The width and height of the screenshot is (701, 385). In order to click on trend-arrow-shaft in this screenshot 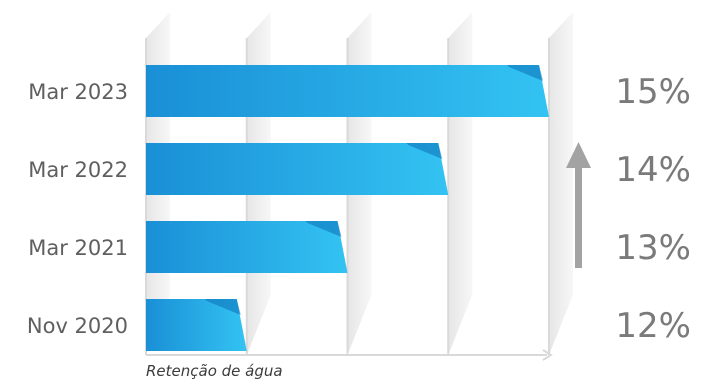, I will do `click(578, 215)`.